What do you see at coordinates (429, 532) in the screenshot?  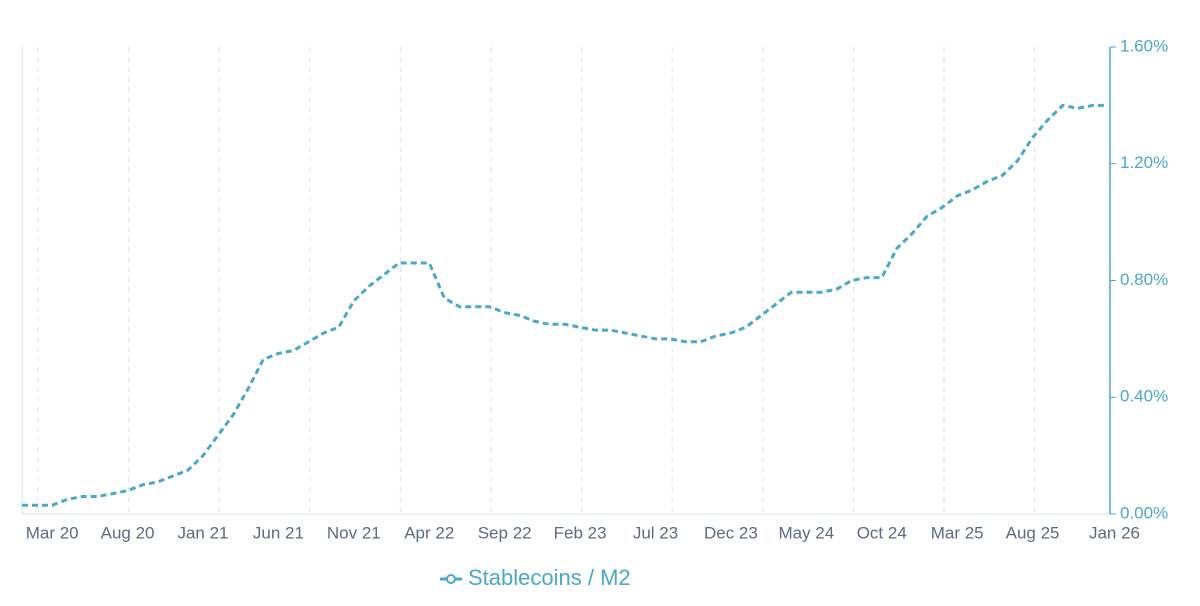 I see `x-tick-label: Apr 22` at bounding box center [429, 532].